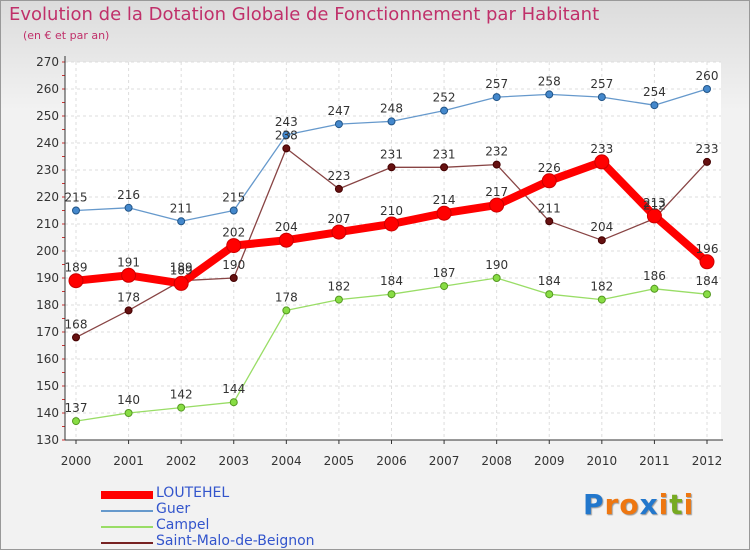 Image resolution: width=750 pixels, height=551 pixels. I want to click on data-label-loutehel: 196, so click(707, 249).